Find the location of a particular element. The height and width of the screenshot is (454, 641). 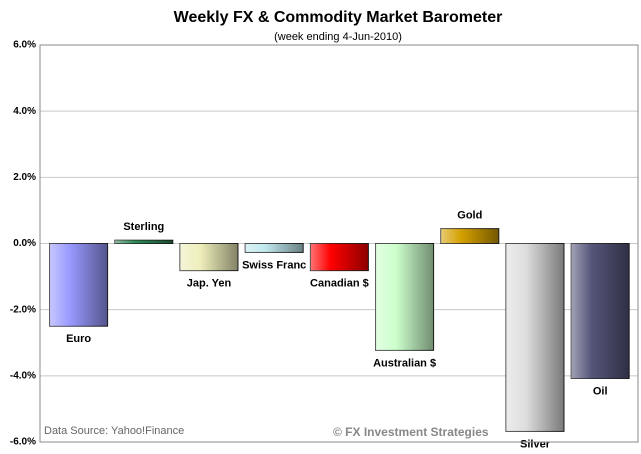

y-tick-label: 6.0% is located at coordinates (24, 45).